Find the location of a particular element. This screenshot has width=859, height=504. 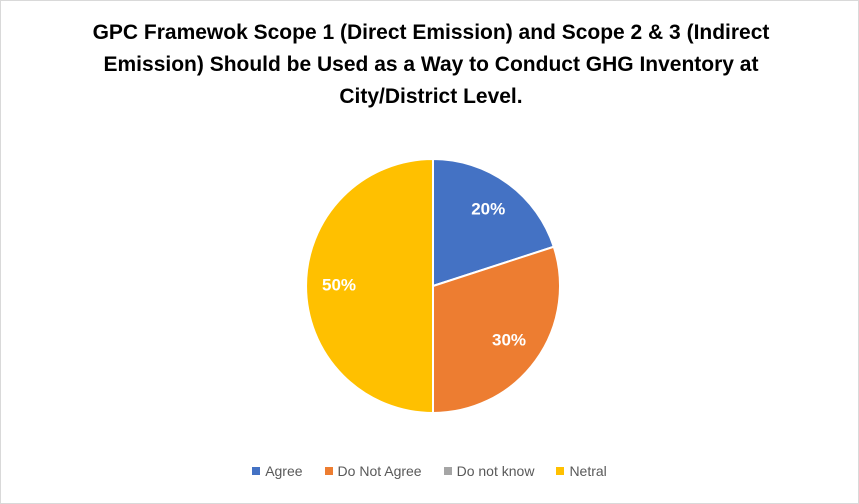

legend-entry: Agree is located at coordinates (277, 471).